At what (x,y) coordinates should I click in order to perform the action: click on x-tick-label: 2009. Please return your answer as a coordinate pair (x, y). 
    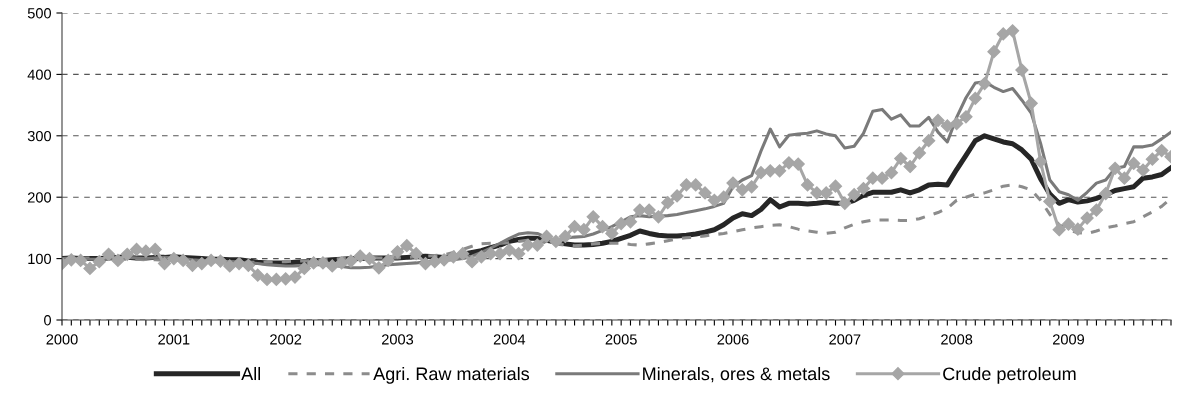
    Looking at the image, I should click on (1069, 339).